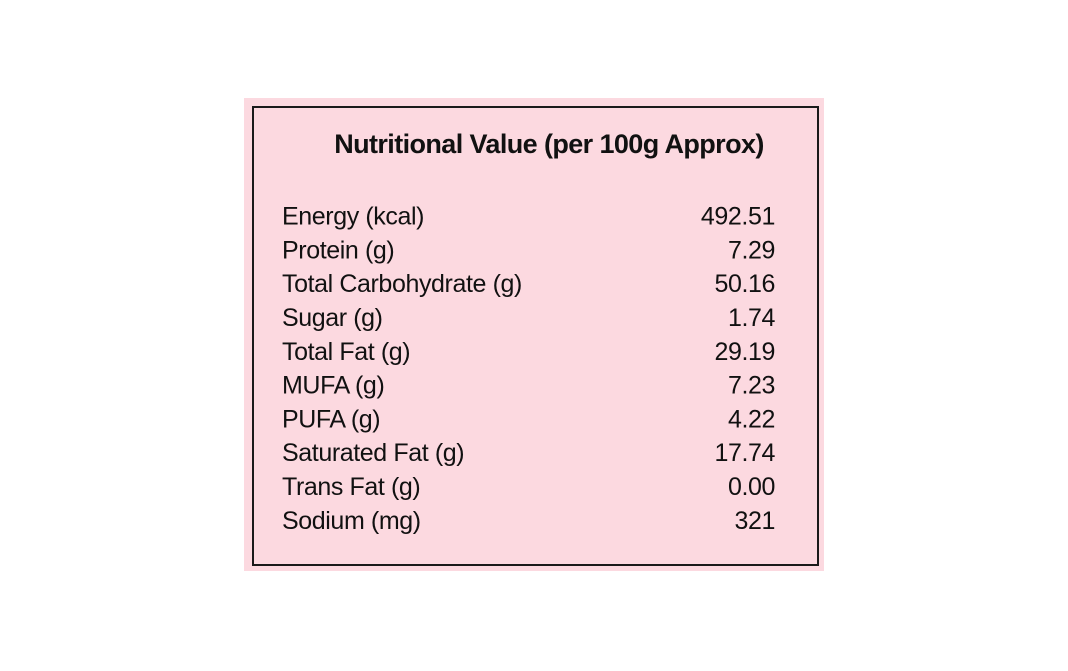 This screenshot has width=1068, height=671. What do you see at coordinates (351, 487) in the screenshot?
I see `nutrient-label: Trans Fat (g)` at bounding box center [351, 487].